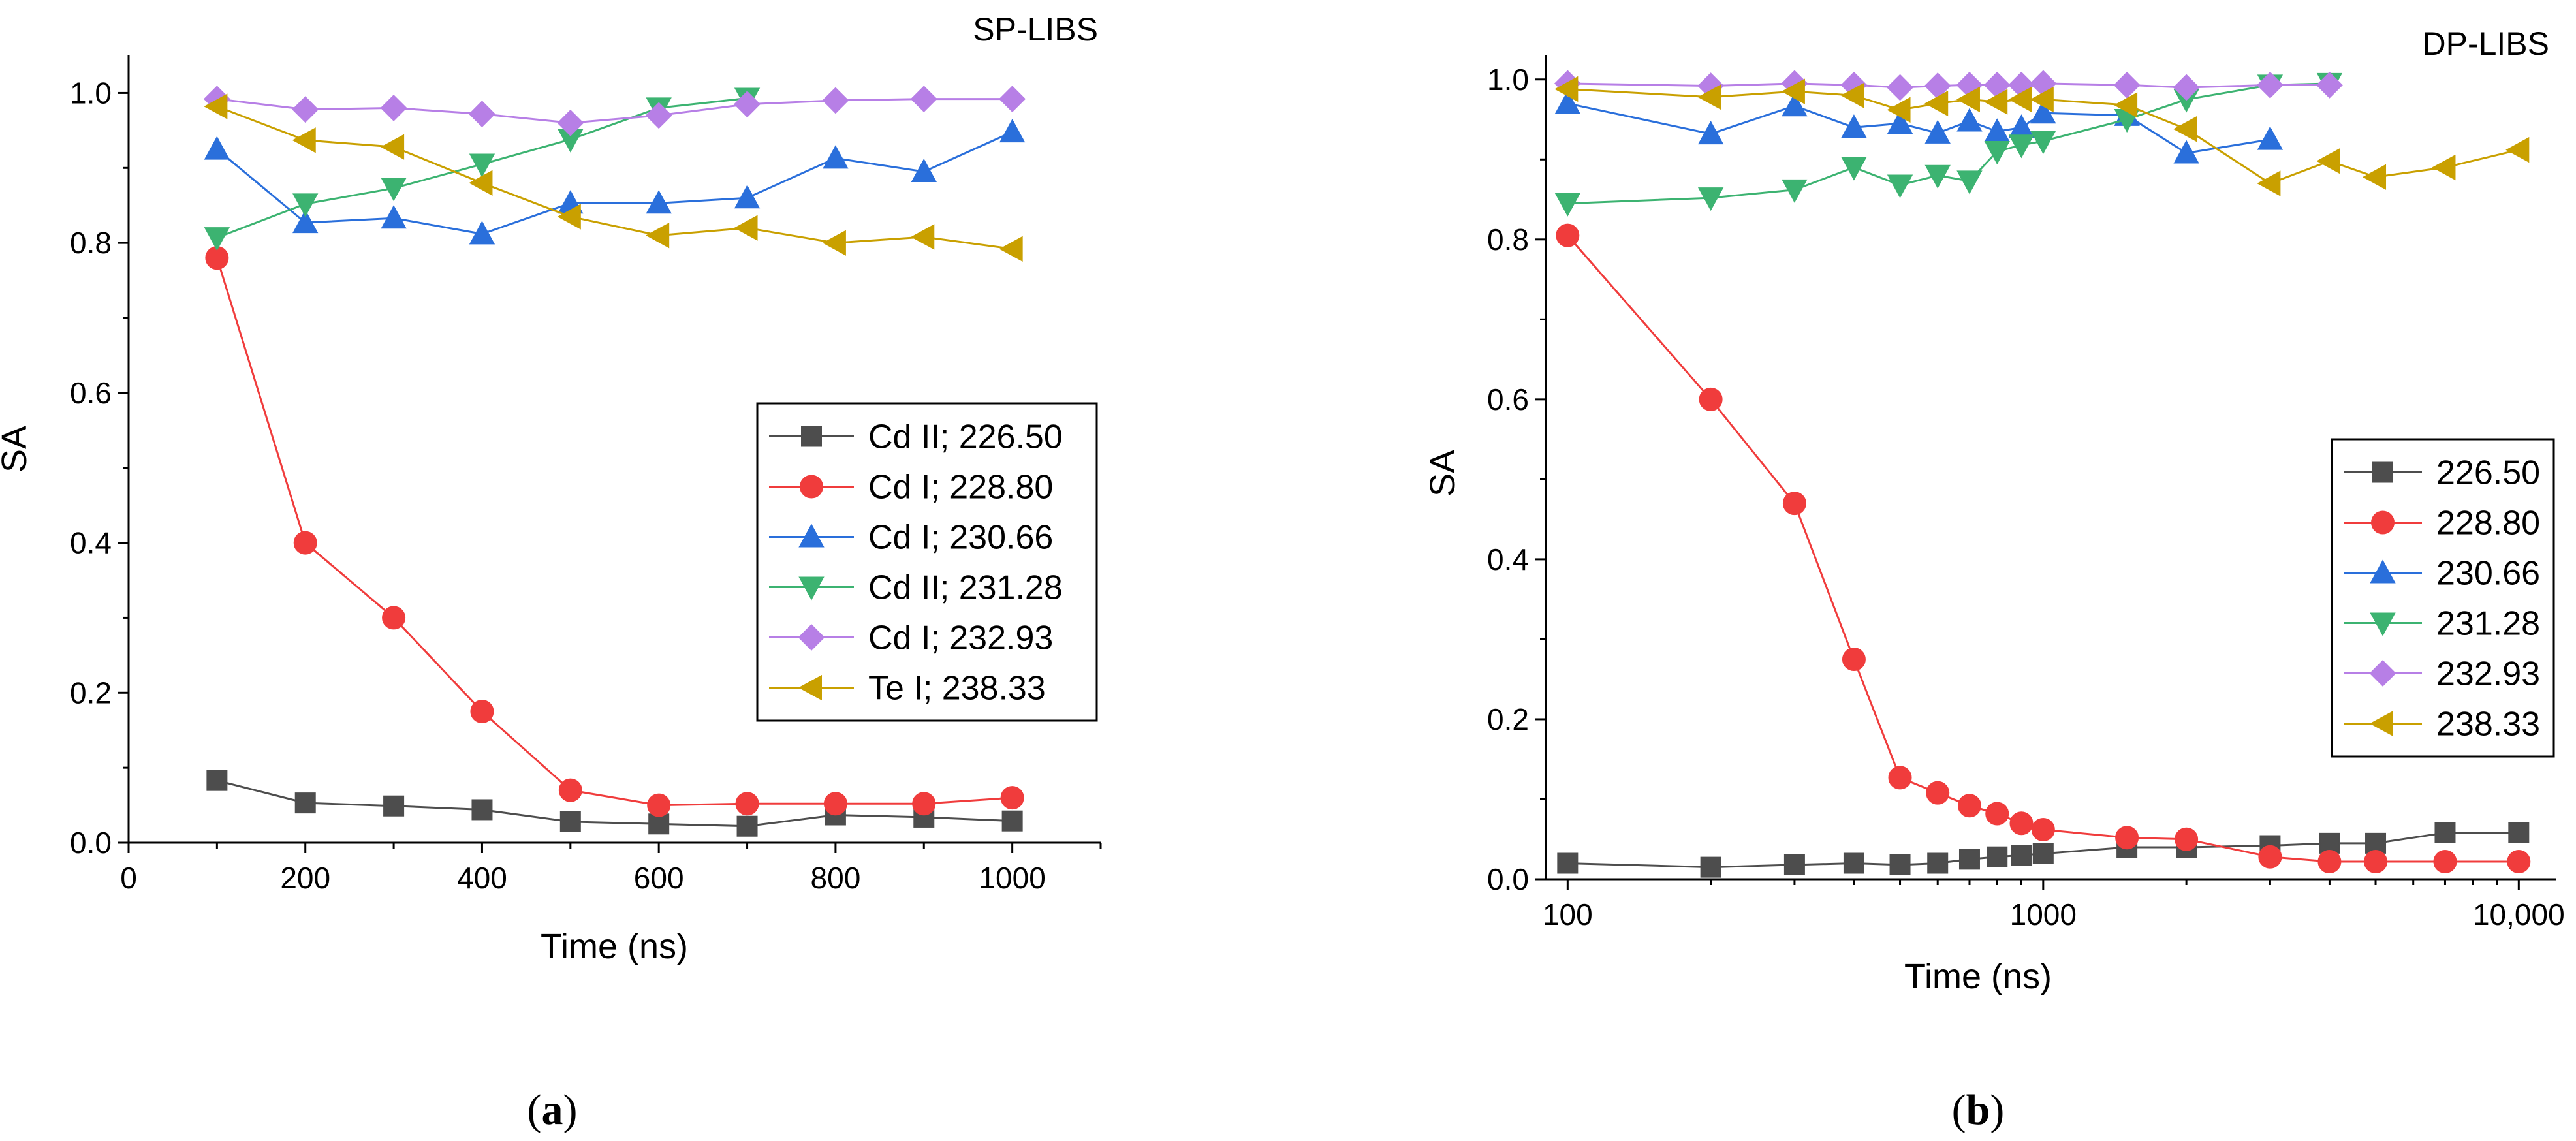 This screenshot has height=1141, width=2576. I want to click on legend-entry: 231.28, so click(2488, 624).